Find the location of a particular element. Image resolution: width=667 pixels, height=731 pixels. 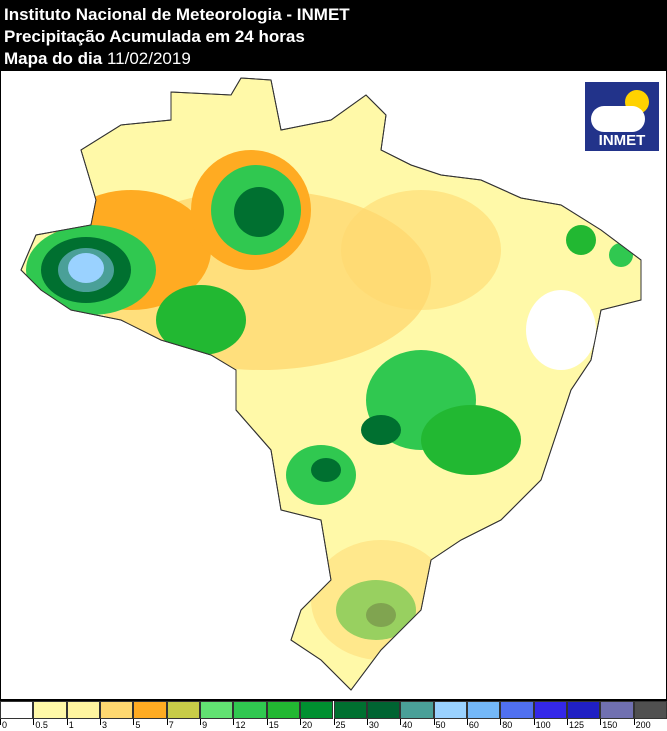

legend-label: 60 is located at coordinates (473, 725).